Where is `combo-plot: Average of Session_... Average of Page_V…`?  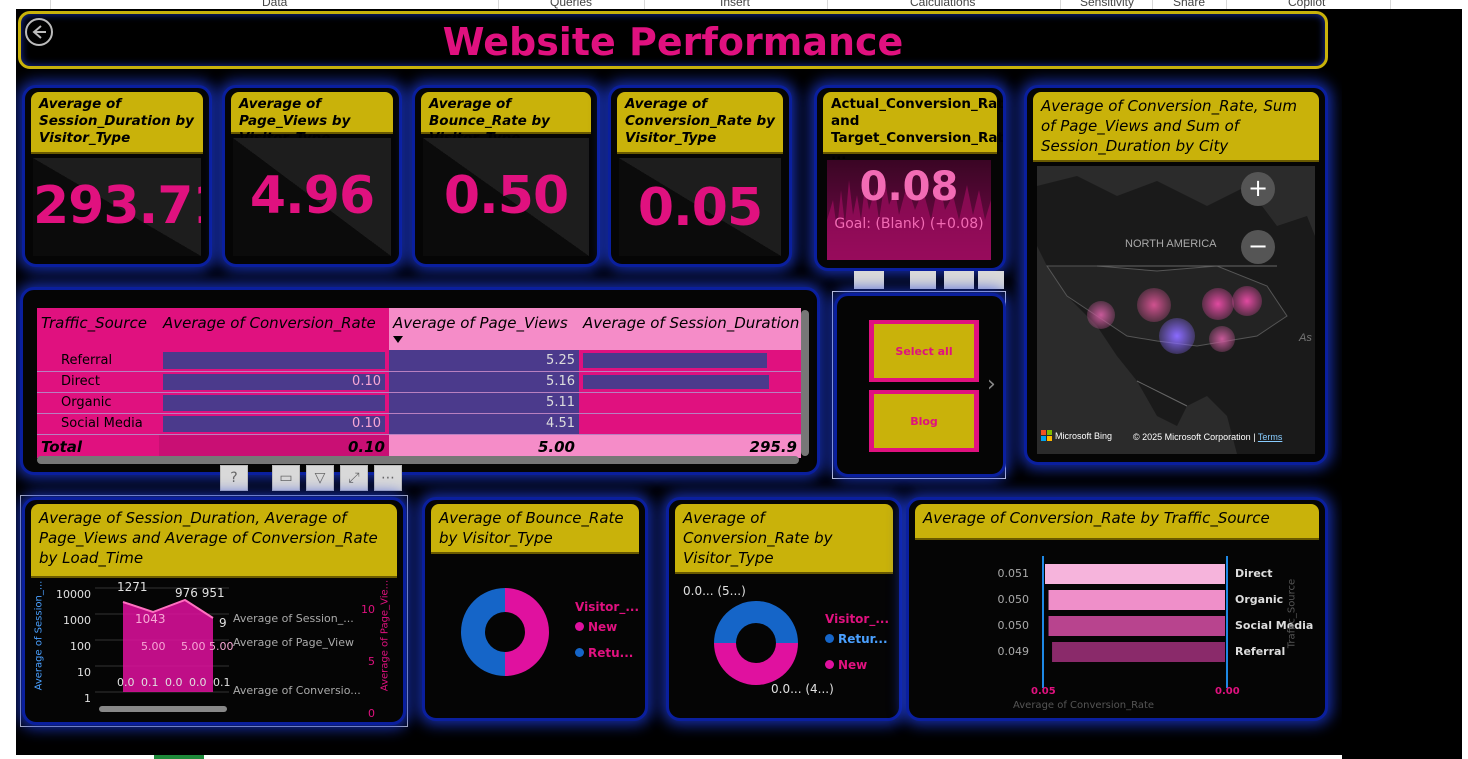
combo-plot: Average of Session_... Average of Page_V… is located at coordinates (216, 649).